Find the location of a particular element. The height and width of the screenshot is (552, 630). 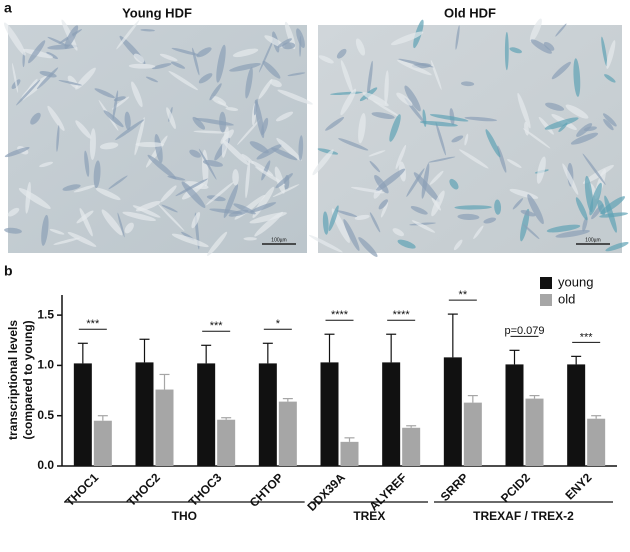

x-tick-label: DDX39A is located at coordinates (326, 492).